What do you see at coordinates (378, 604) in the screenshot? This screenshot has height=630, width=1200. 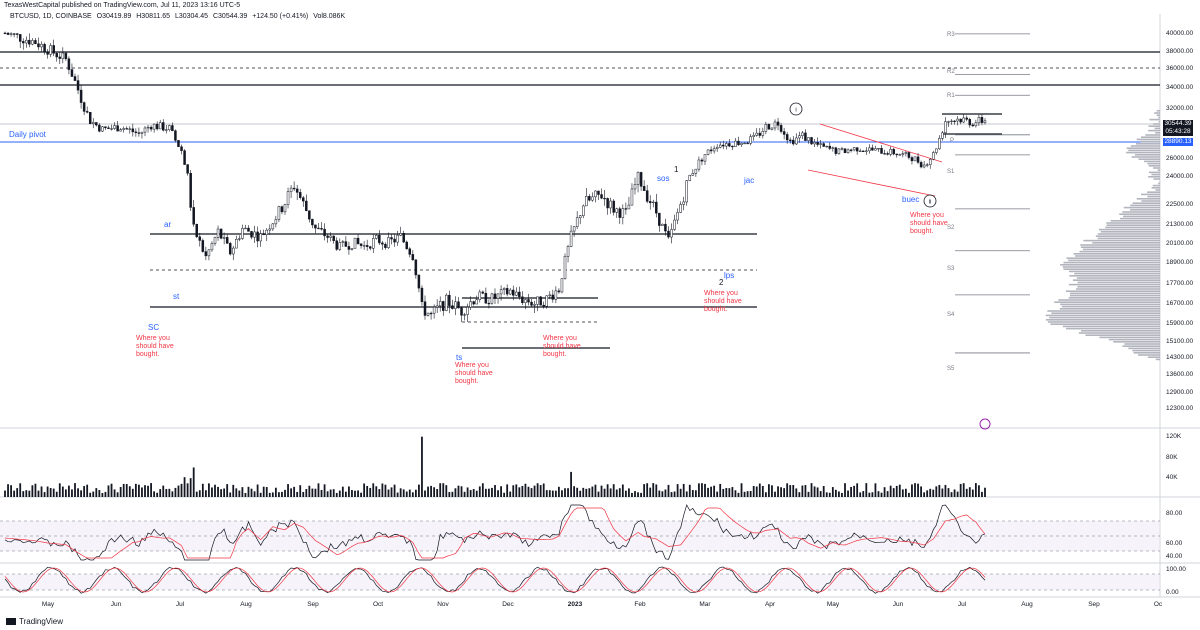 I see `time-tick: Oct` at bounding box center [378, 604].